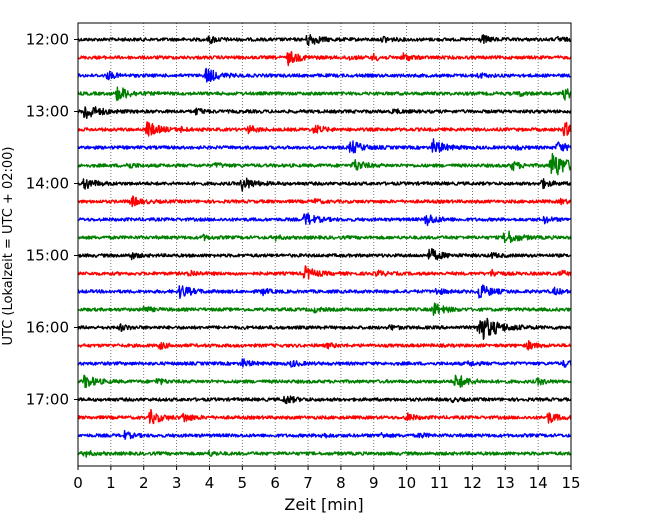  Describe the element at coordinates (472, 483) in the screenshot. I see `x-tick-label: 12` at that location.